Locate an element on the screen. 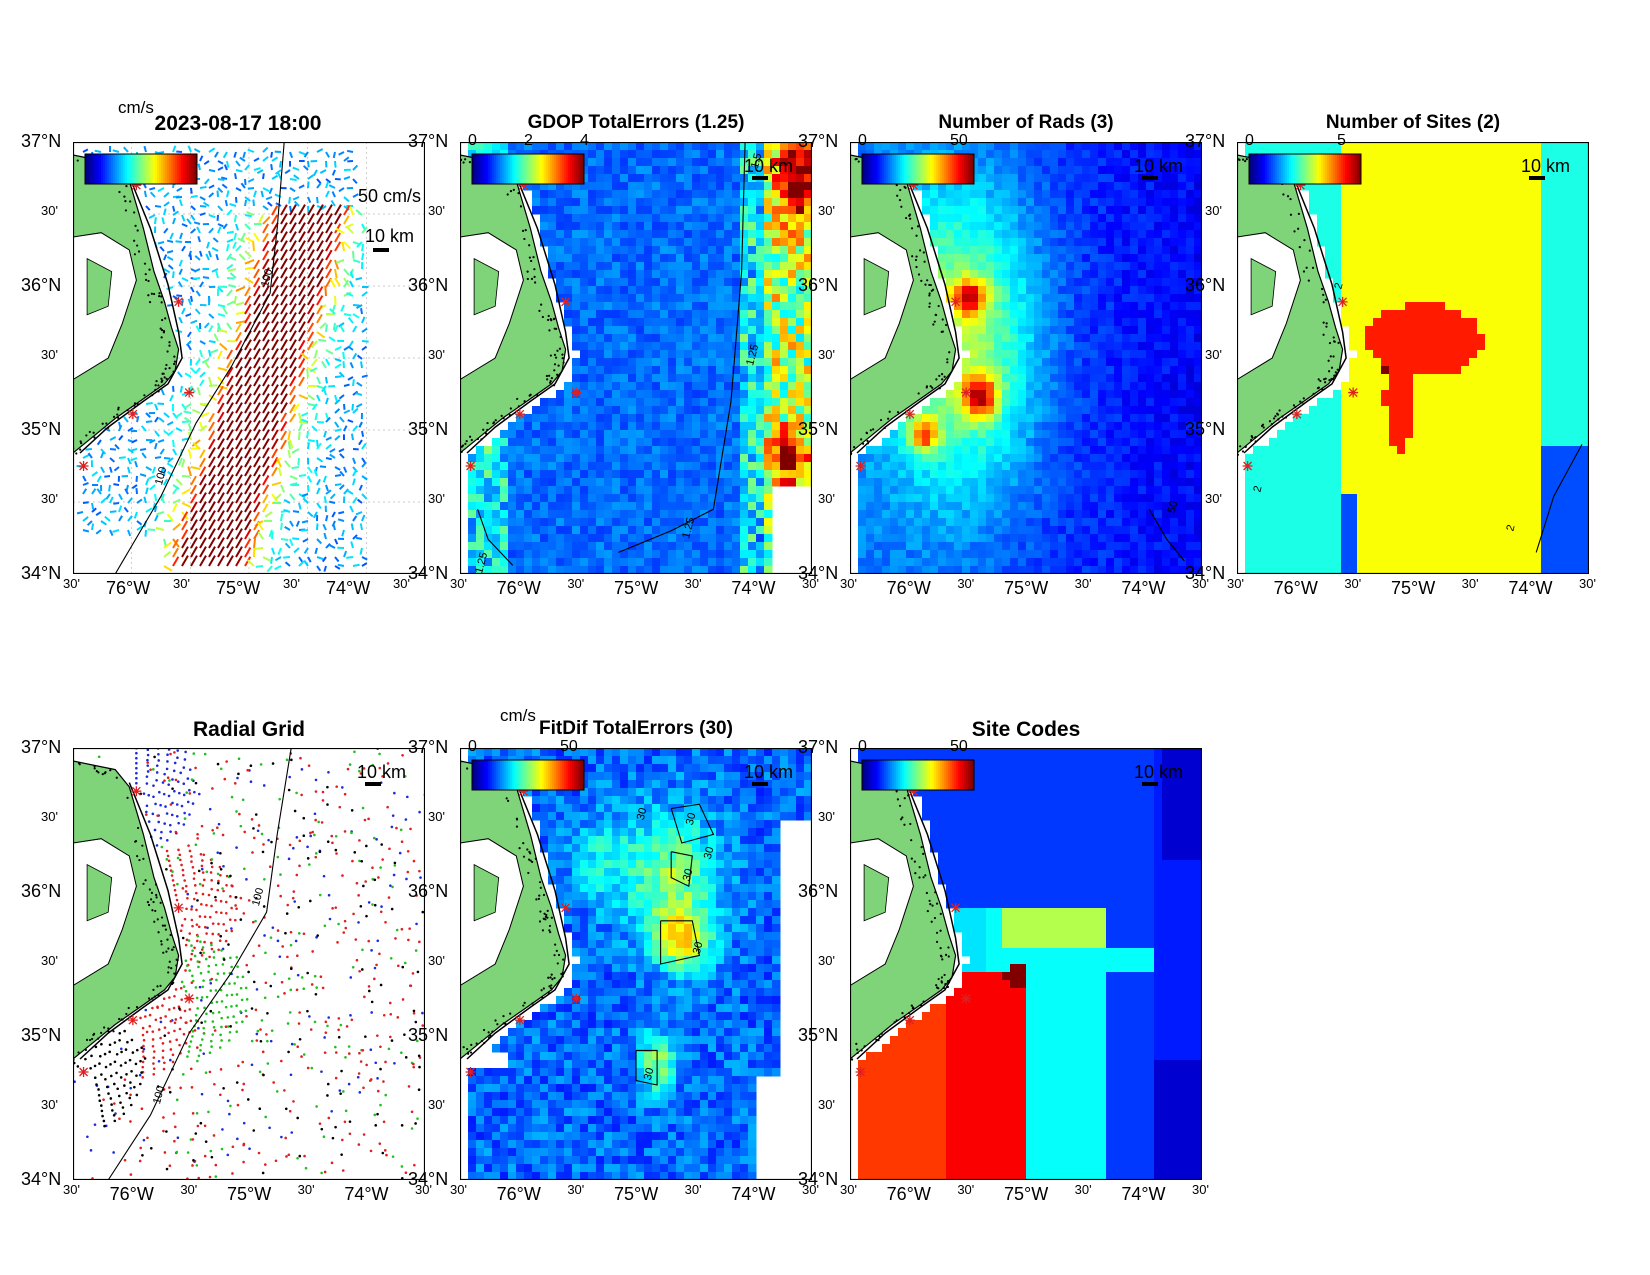  panel-title: 2023-08-17 18:00 is located at coordinates (238, 123).